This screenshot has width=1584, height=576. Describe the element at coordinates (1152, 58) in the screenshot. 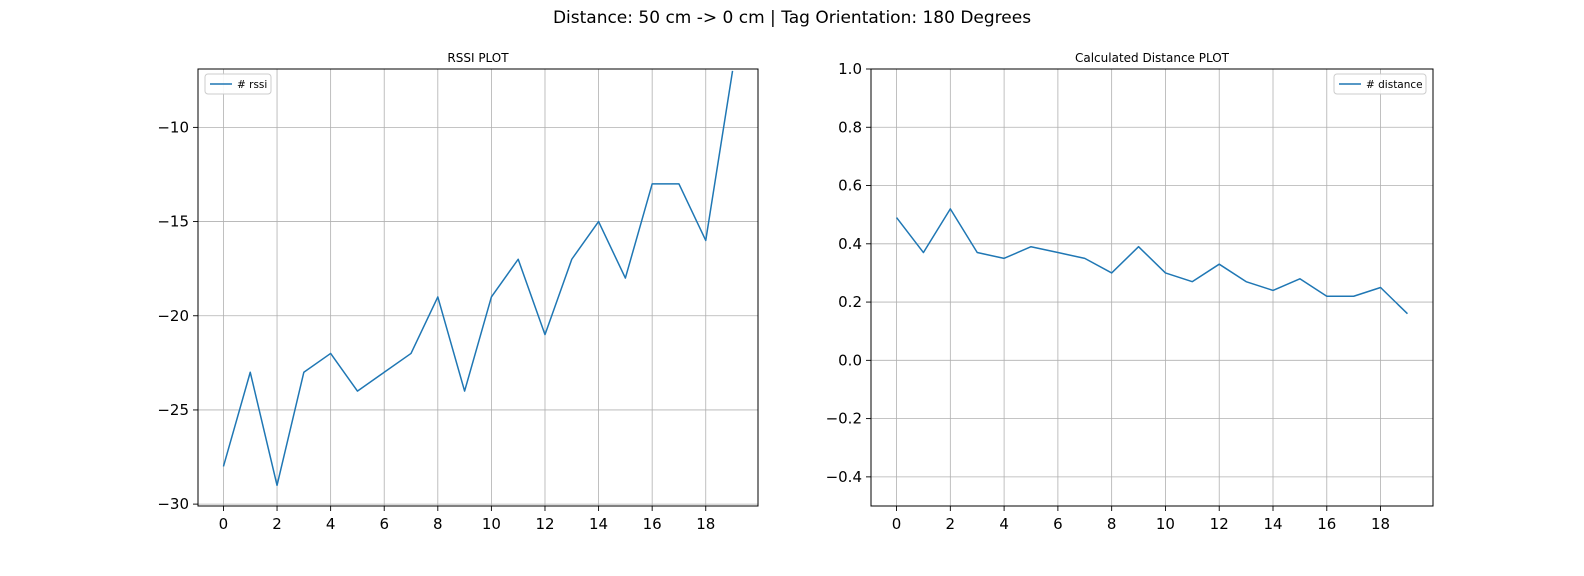

I see `distance-chart-title: Calculated Distance PLOT` at that location.